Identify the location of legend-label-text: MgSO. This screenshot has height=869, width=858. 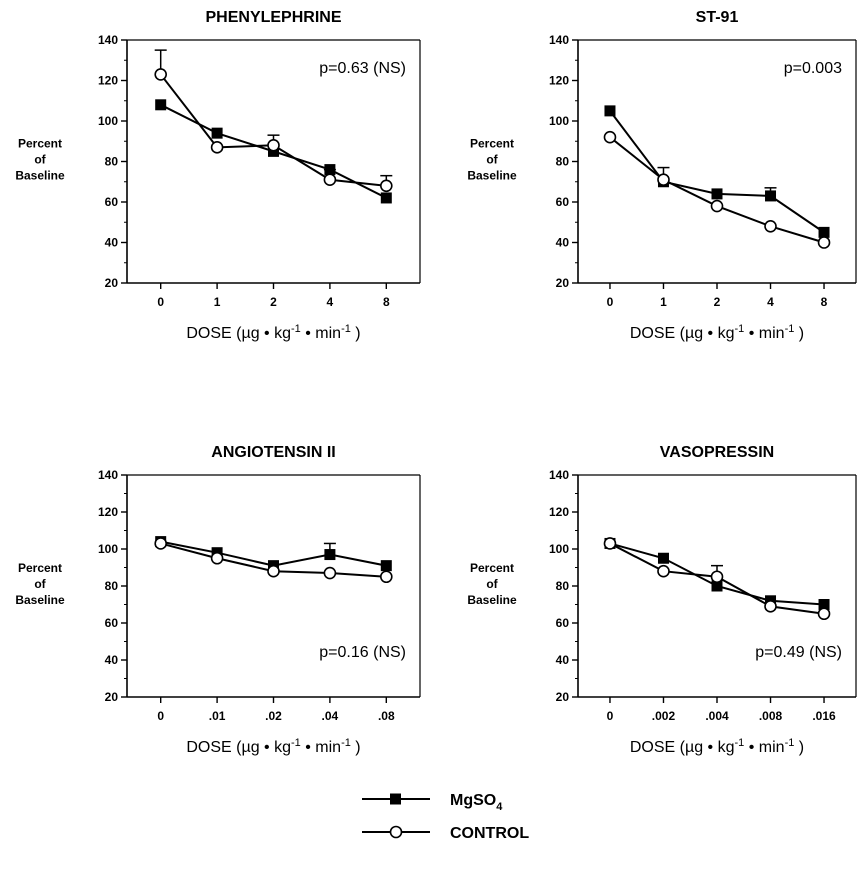
(473, 800).